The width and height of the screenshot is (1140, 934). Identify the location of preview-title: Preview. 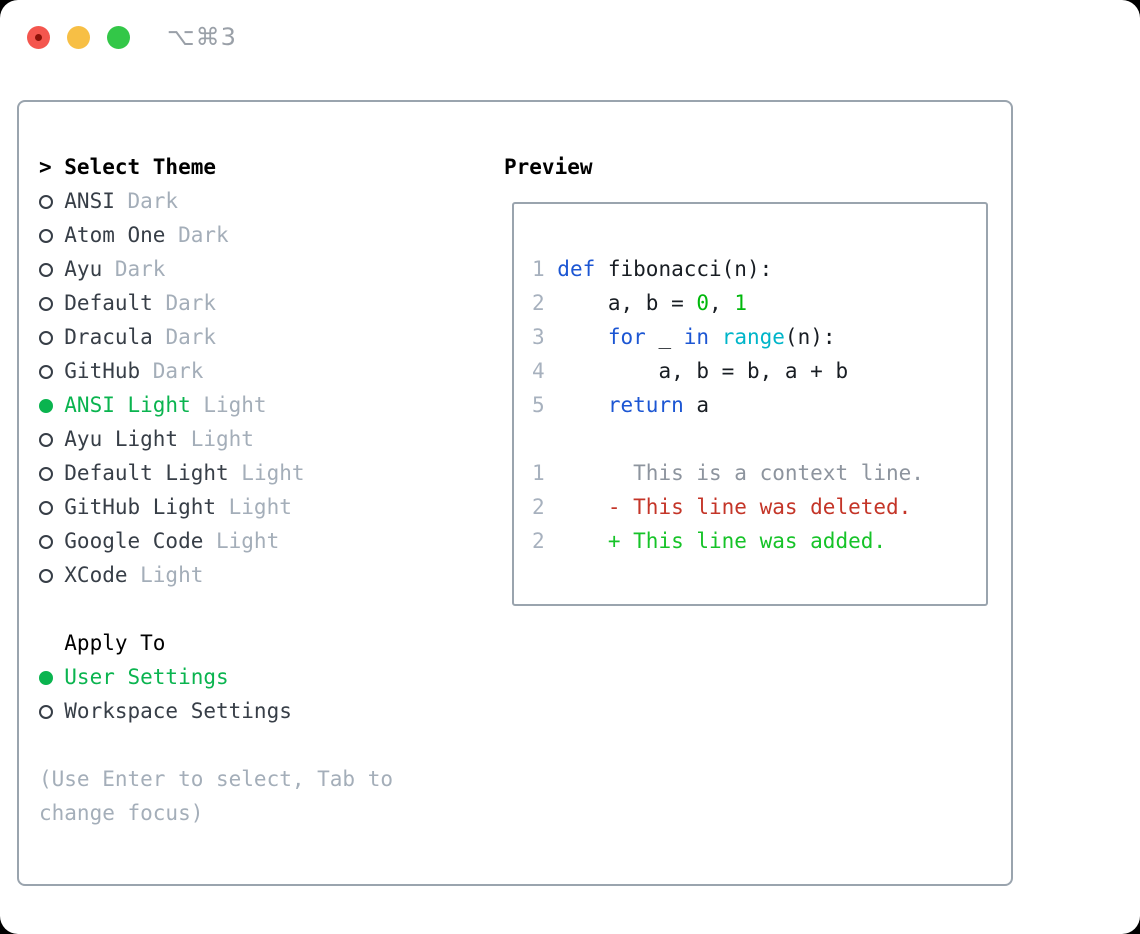
(548, 167).